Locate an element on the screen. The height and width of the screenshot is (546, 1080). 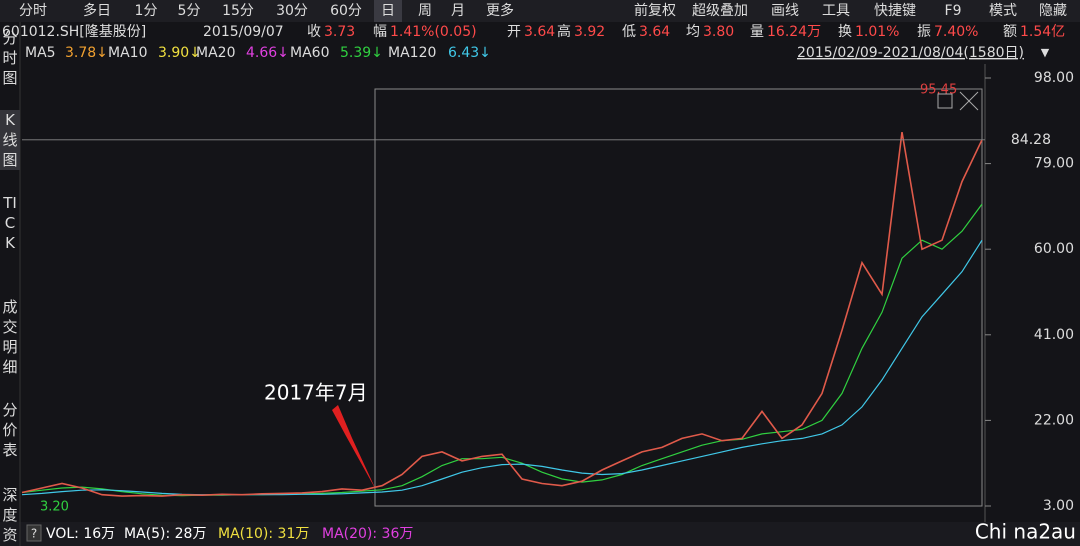
side-tab: TICK is located at coordinates (10, 223).